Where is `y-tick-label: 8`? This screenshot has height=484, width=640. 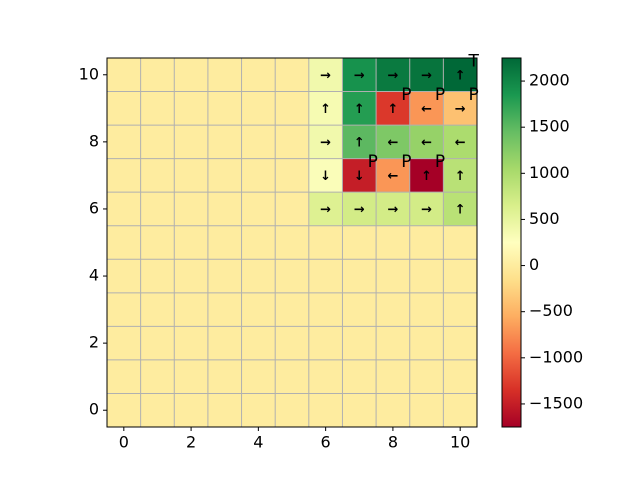
y-tick-label: 8 is located at coordinates (94, 140).